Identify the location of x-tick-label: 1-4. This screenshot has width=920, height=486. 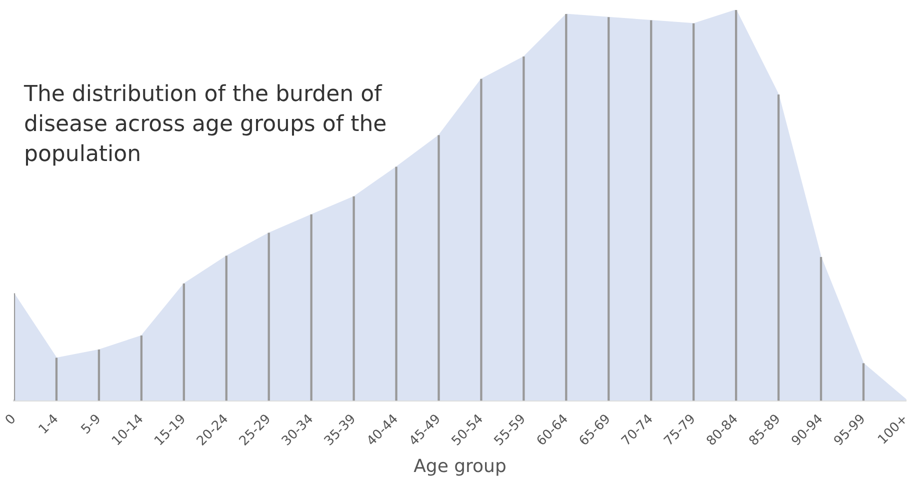
(49, 425).